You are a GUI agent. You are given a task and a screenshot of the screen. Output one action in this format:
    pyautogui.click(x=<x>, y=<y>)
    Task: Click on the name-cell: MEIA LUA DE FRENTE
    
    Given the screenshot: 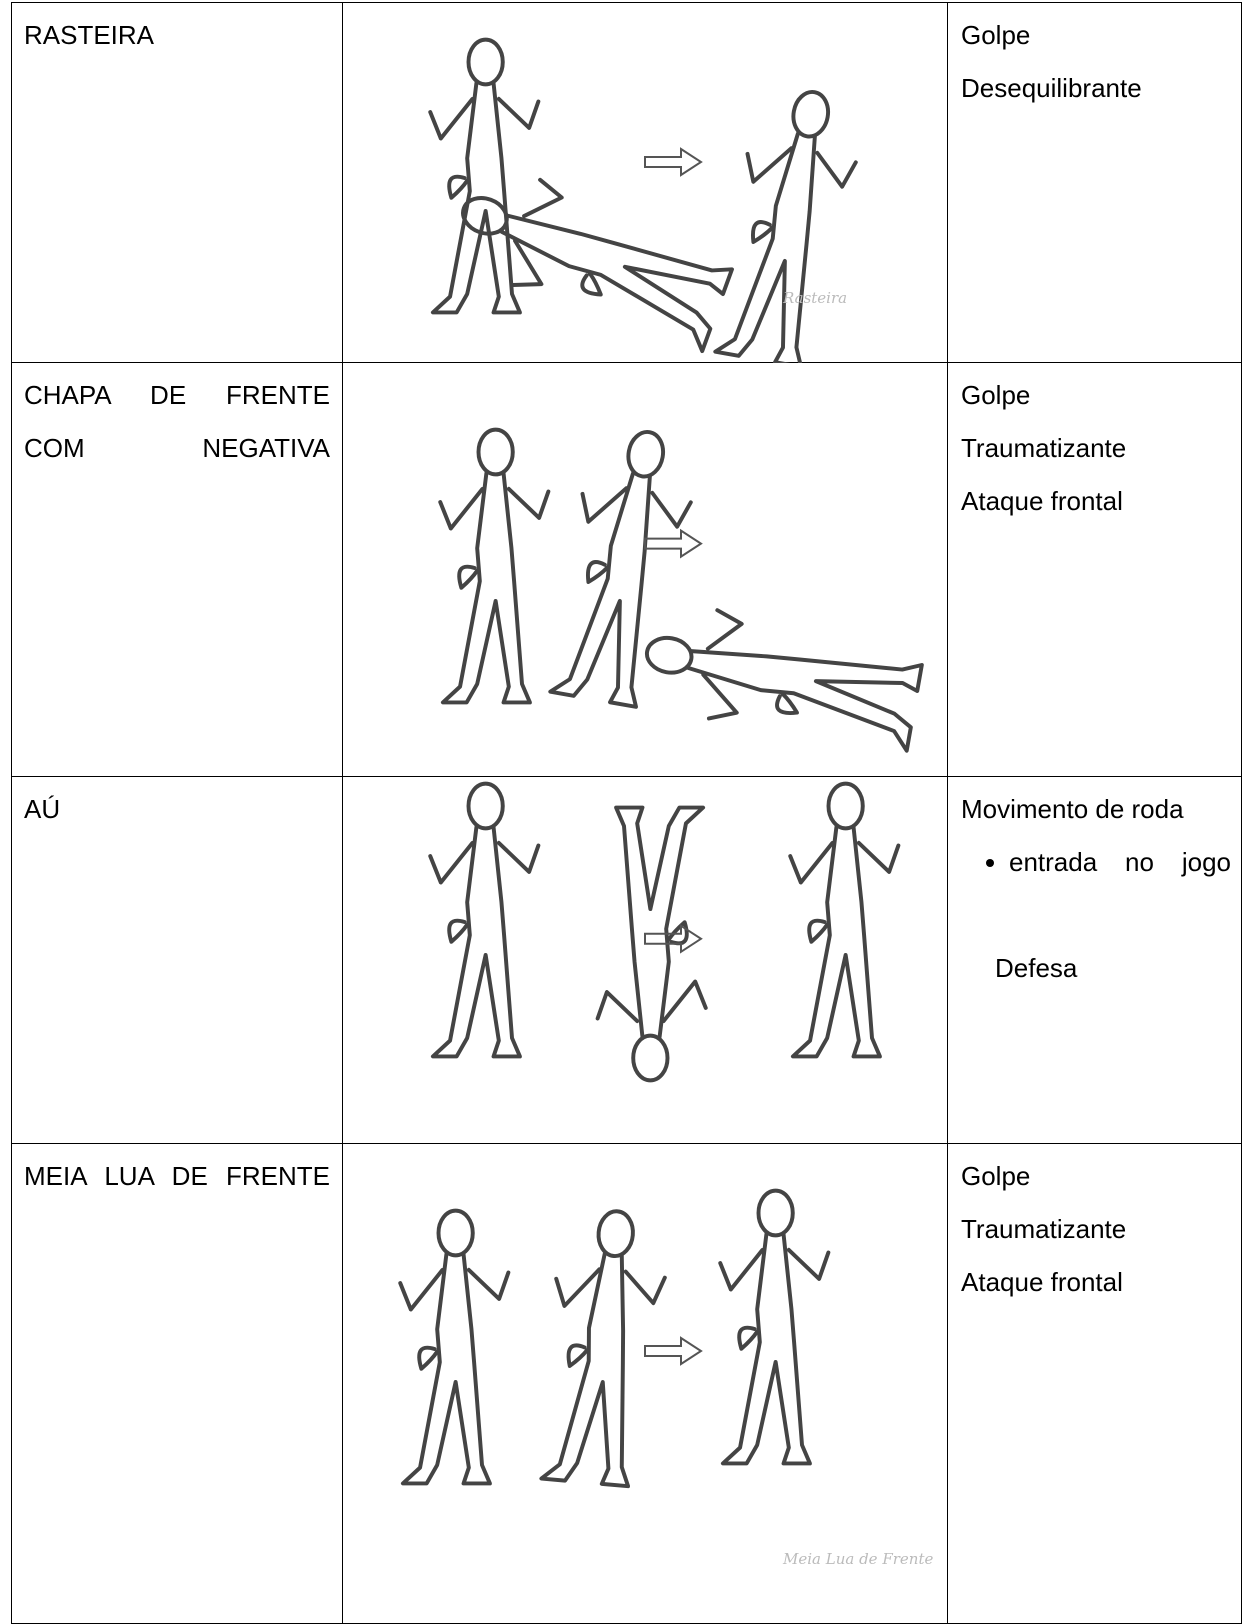 What is the action you would take?
    pyautogui.click(x=177, y=1383)
    